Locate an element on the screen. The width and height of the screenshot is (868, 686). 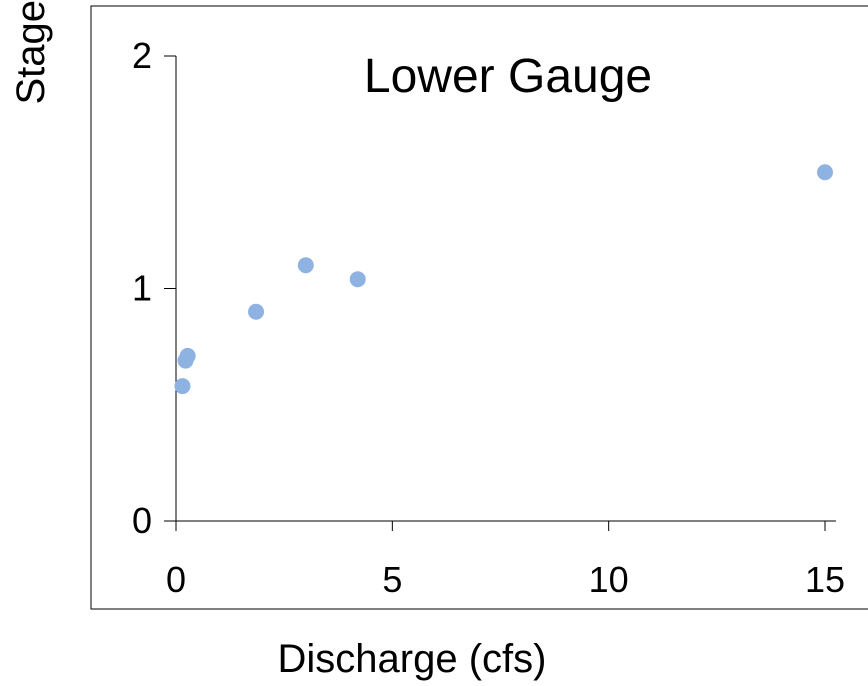
x-tick-label: 15 is located at coordinates (825, 579).